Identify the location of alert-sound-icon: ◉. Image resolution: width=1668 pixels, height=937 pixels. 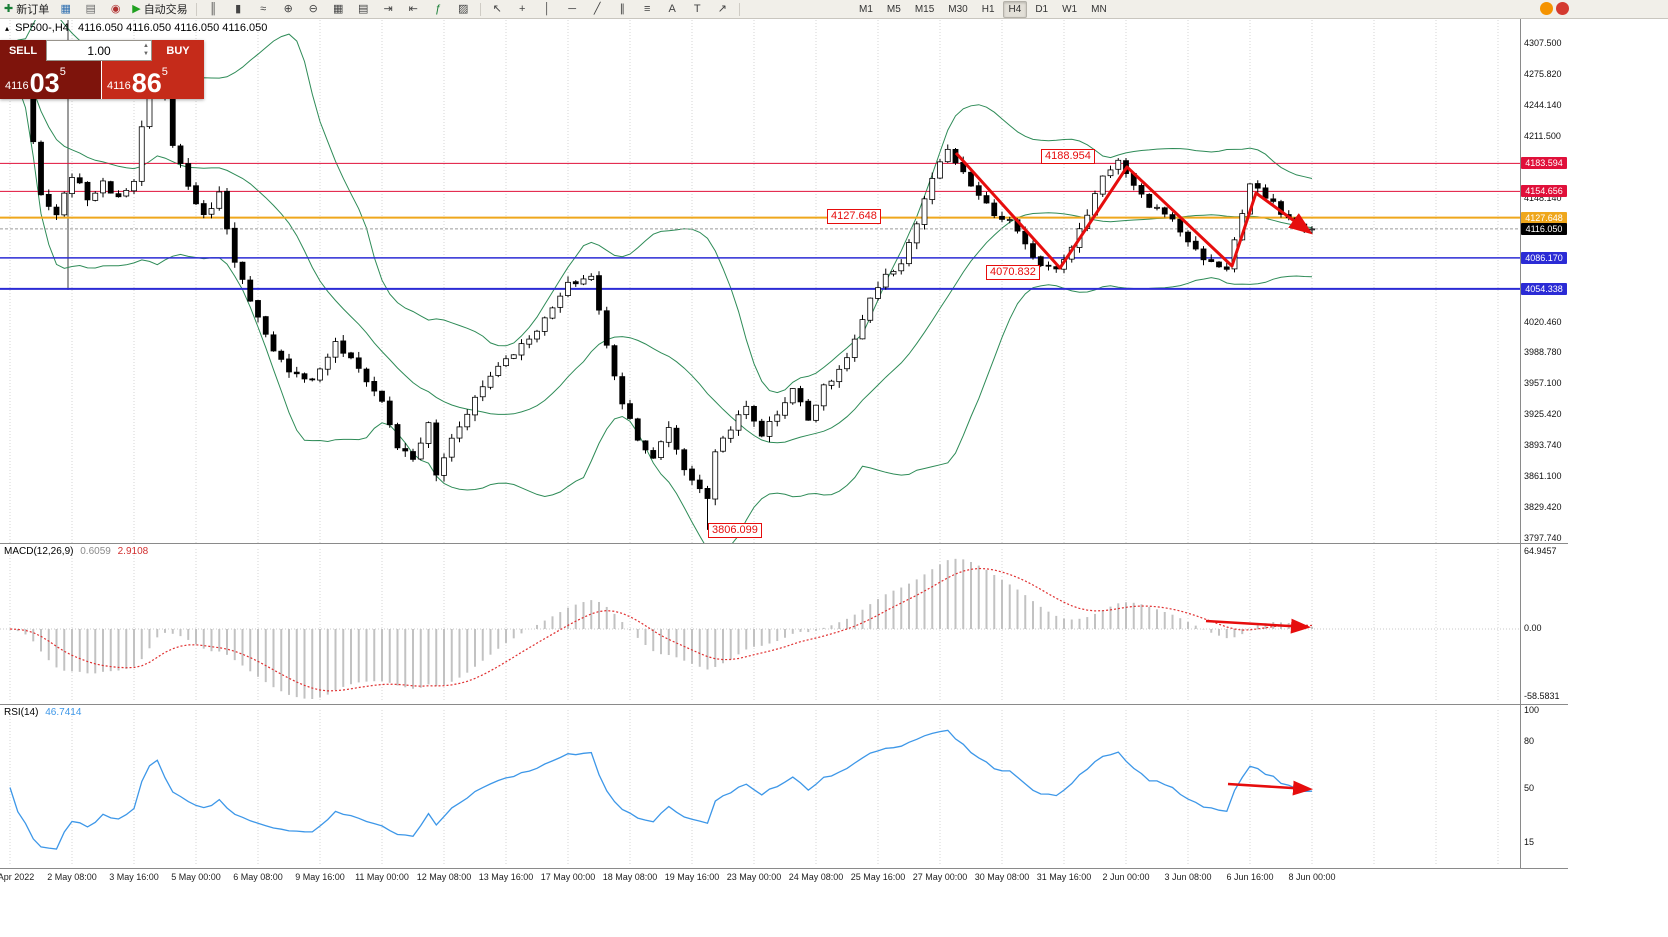
(115, 8).